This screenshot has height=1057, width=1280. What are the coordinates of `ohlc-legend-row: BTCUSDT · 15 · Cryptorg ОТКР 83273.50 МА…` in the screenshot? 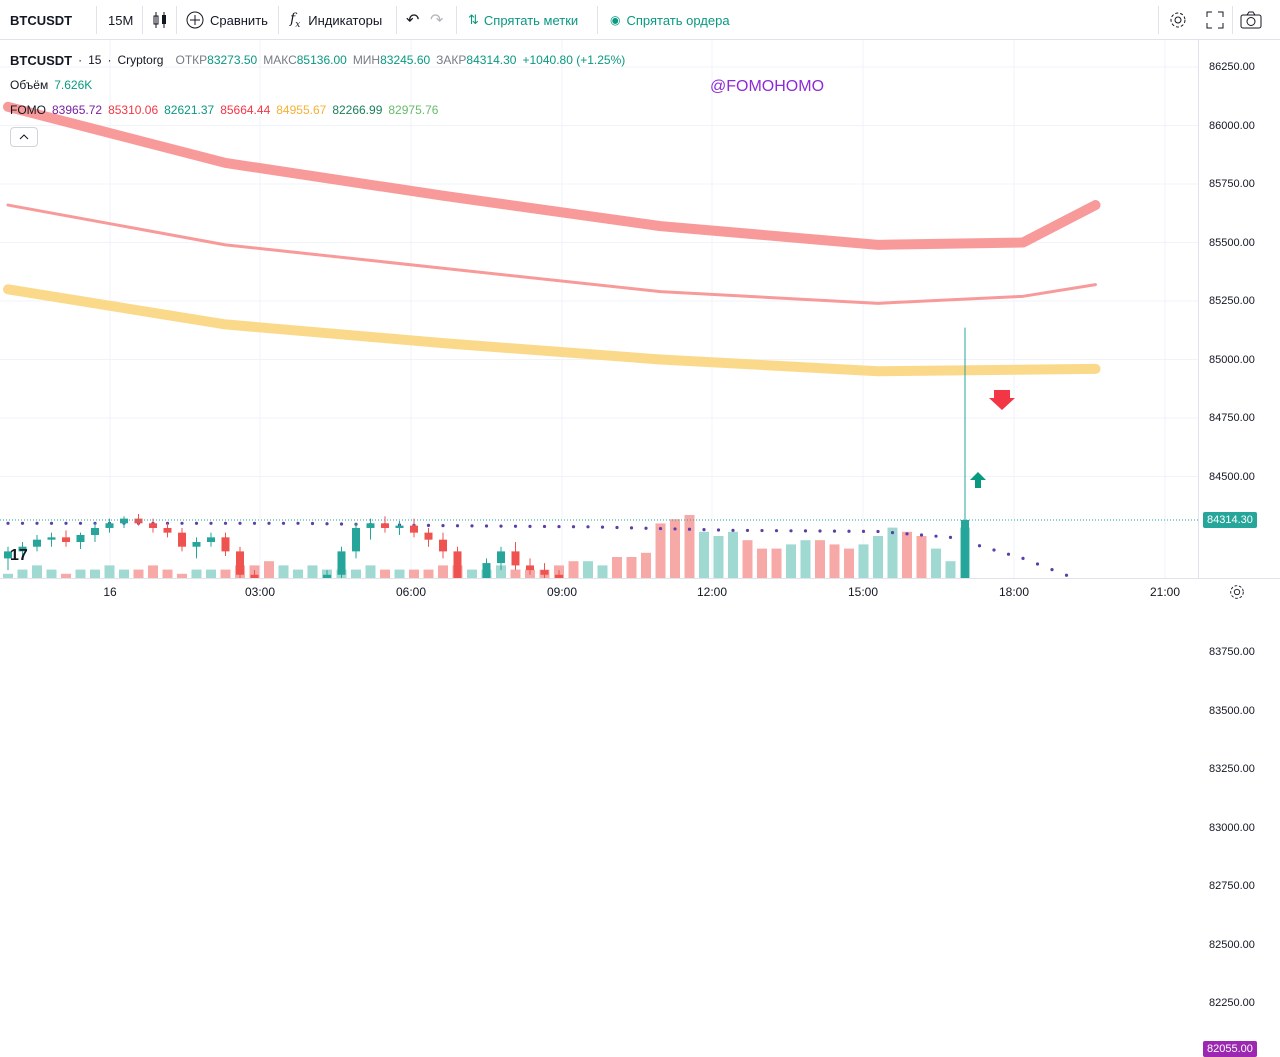 It's located at (317, 60).